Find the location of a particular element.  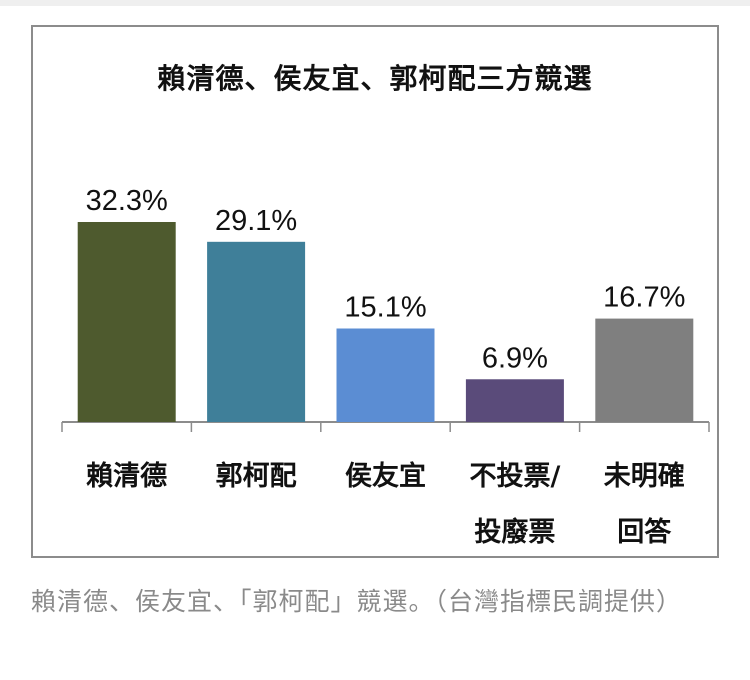

x-tick-label: 賴清德 is located at coordinates (126, 476).